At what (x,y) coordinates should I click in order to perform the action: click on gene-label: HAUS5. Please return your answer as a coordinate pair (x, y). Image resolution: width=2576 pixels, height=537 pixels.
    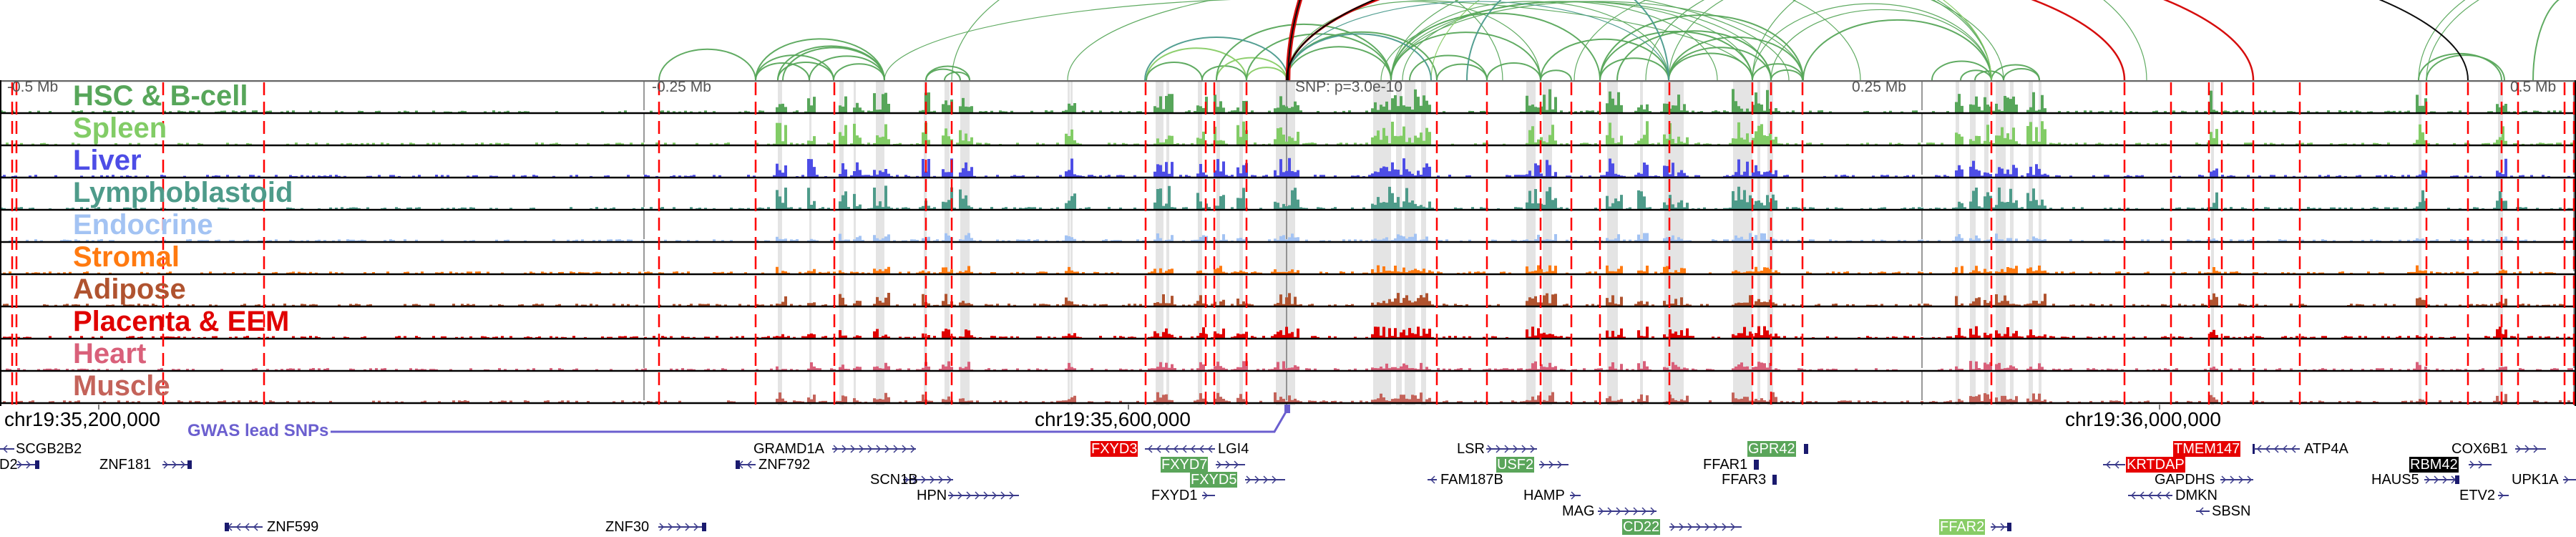
    Looking at the image, I should click on (2395, 480).